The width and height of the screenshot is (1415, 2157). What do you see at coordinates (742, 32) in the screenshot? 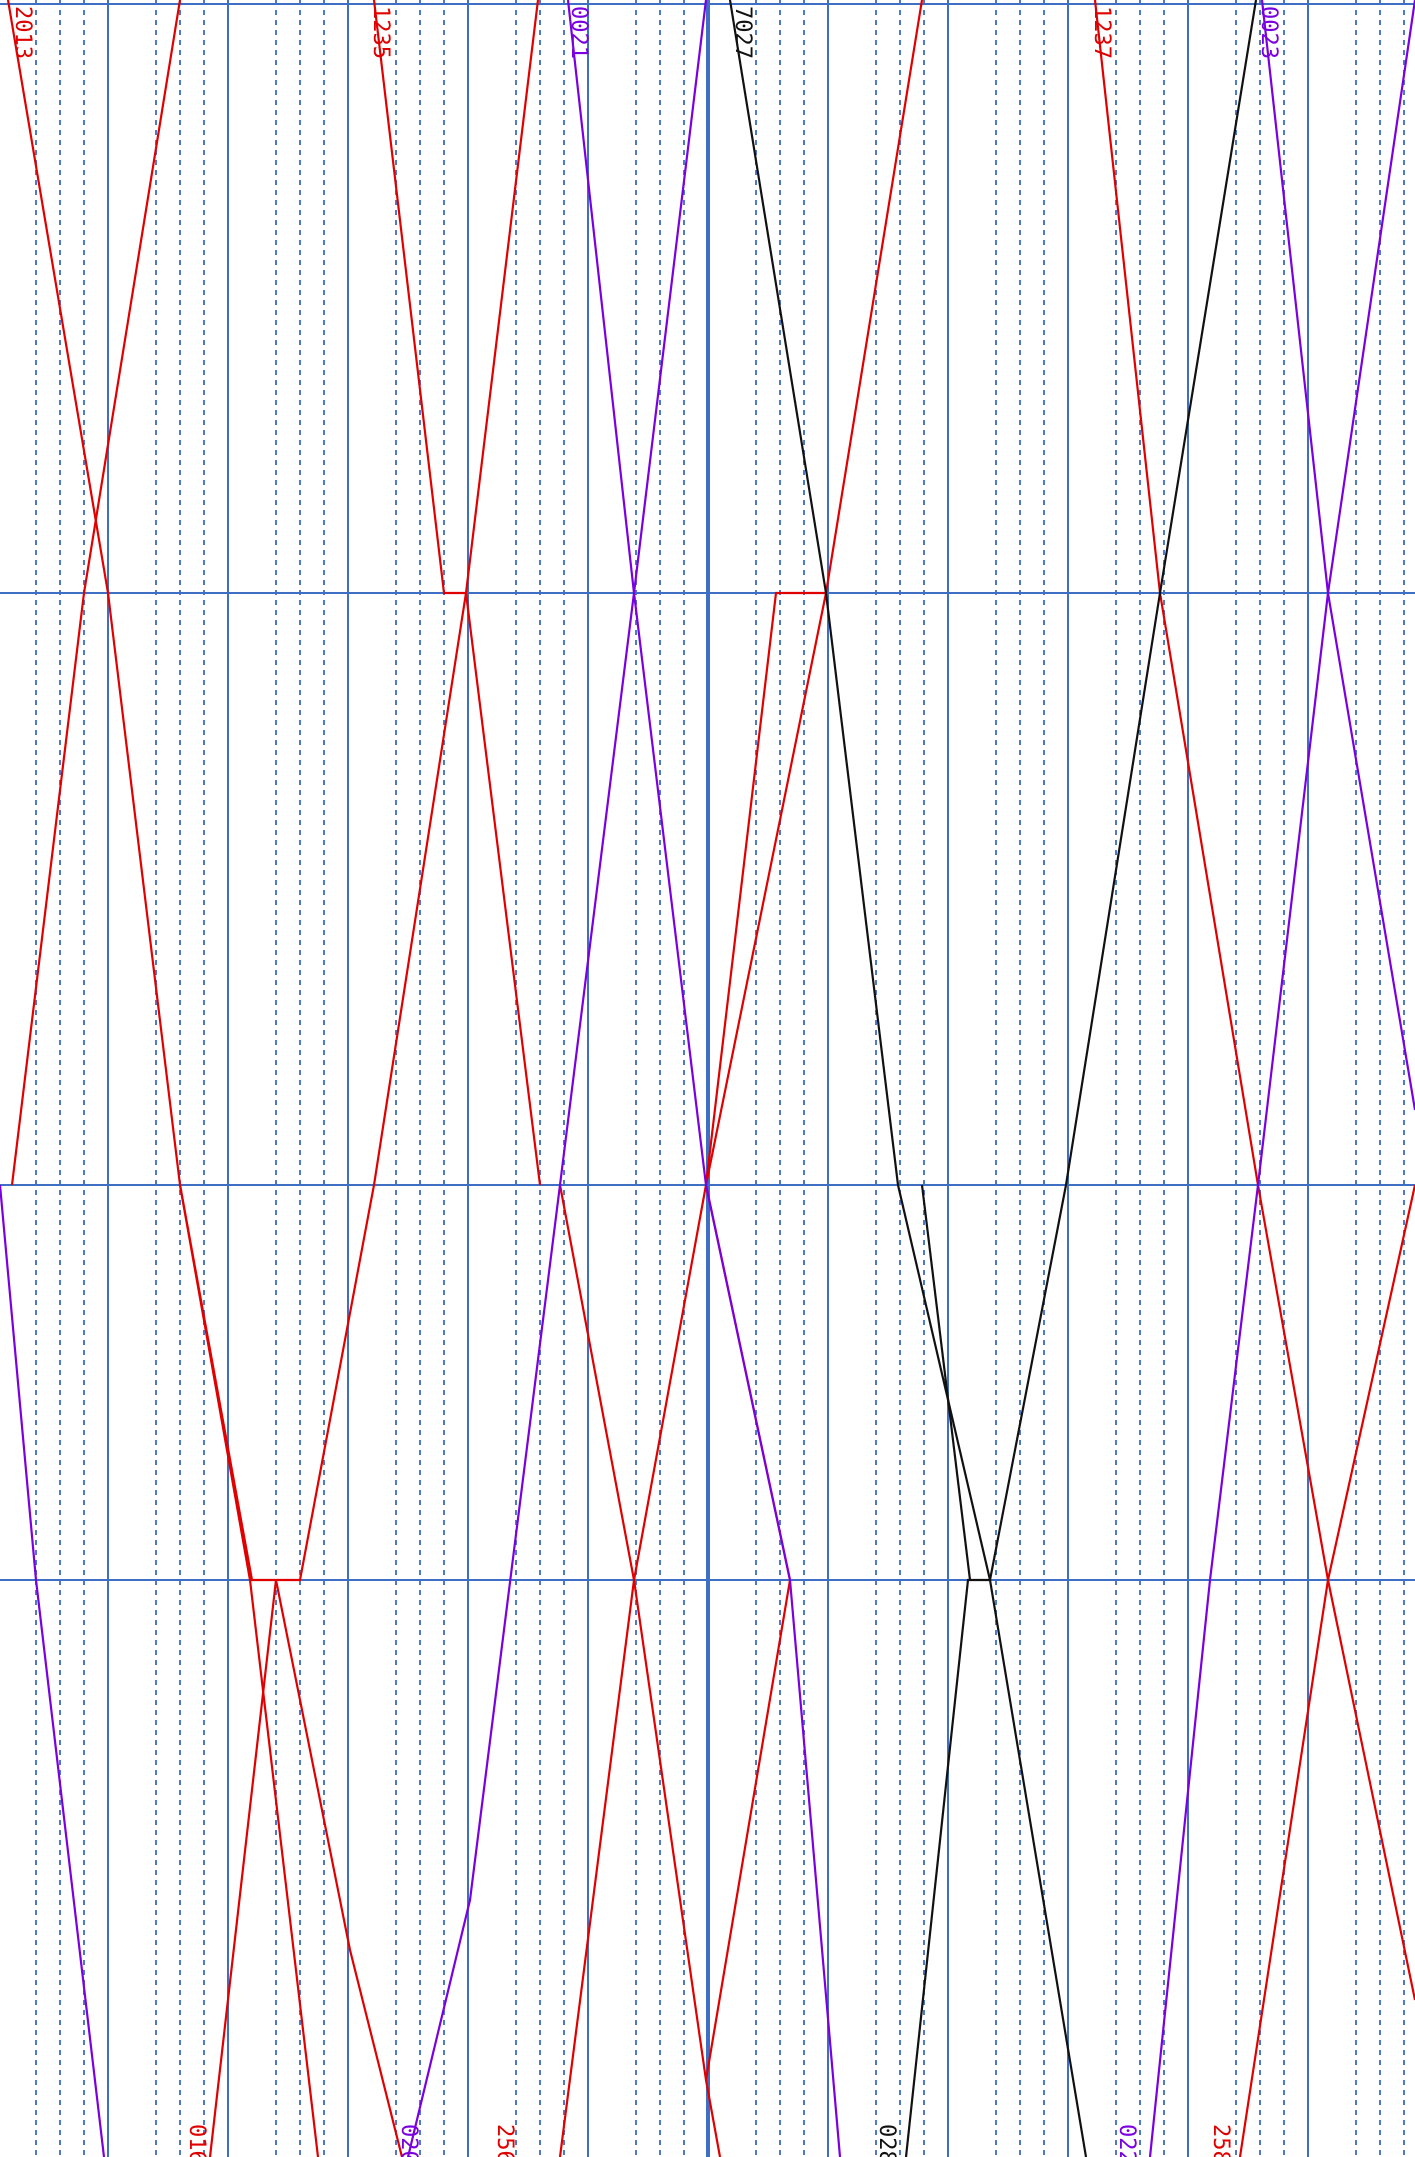
I see `train-label-7027: 7027` at bounding box center [742, 32].